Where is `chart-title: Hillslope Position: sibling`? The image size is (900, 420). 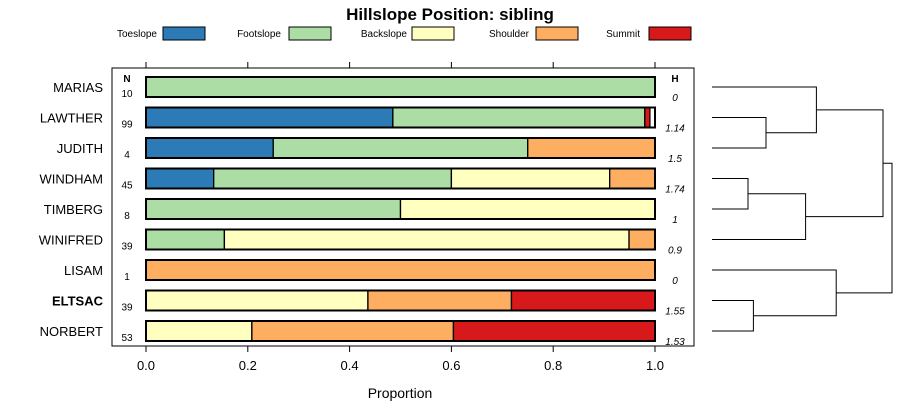
chart-title: Hillslope Position: sibling is located at coordinates (450, 14).